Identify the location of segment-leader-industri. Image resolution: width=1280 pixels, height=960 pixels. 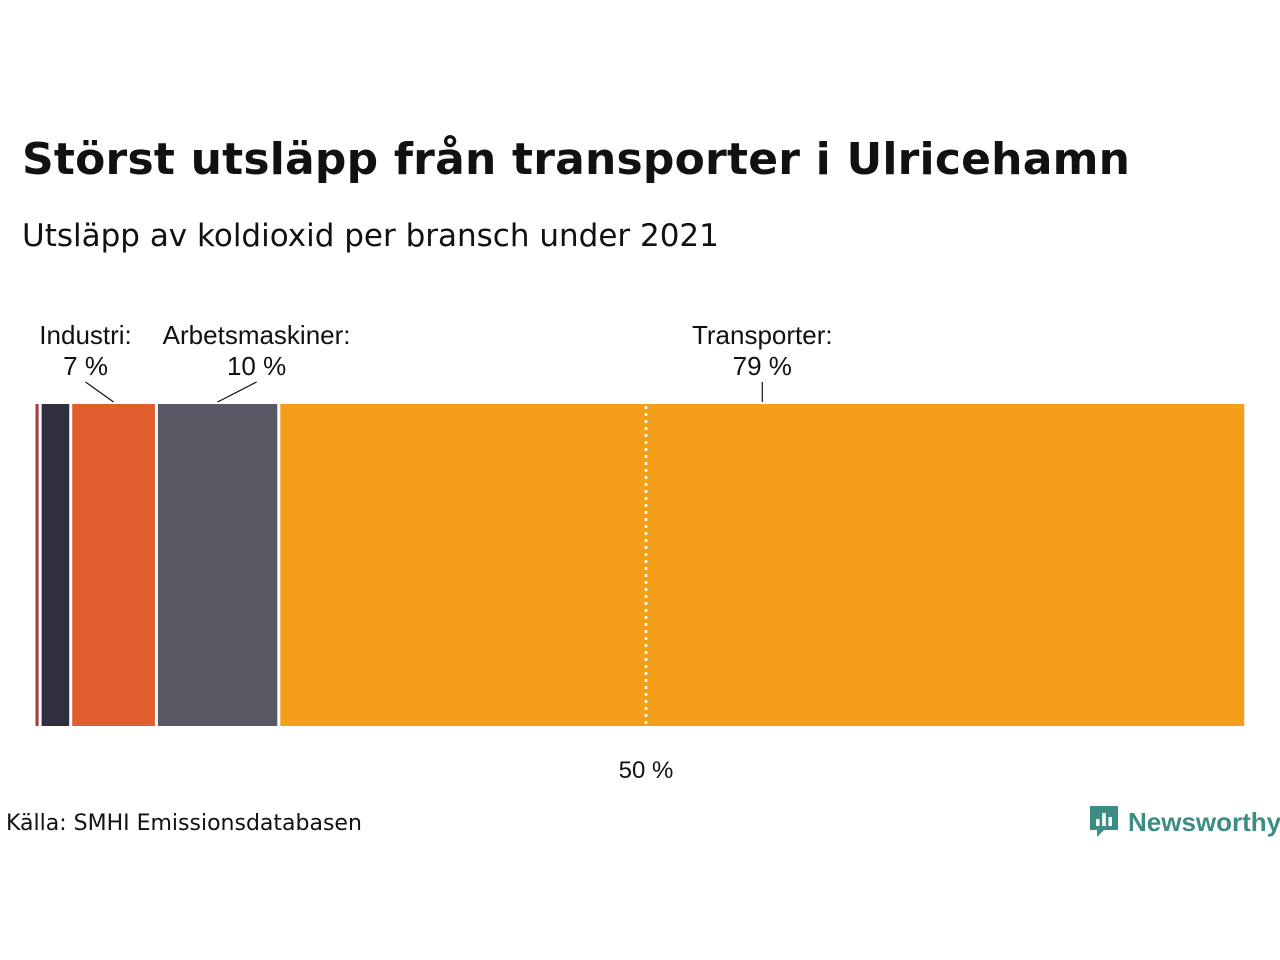
(99, 392).